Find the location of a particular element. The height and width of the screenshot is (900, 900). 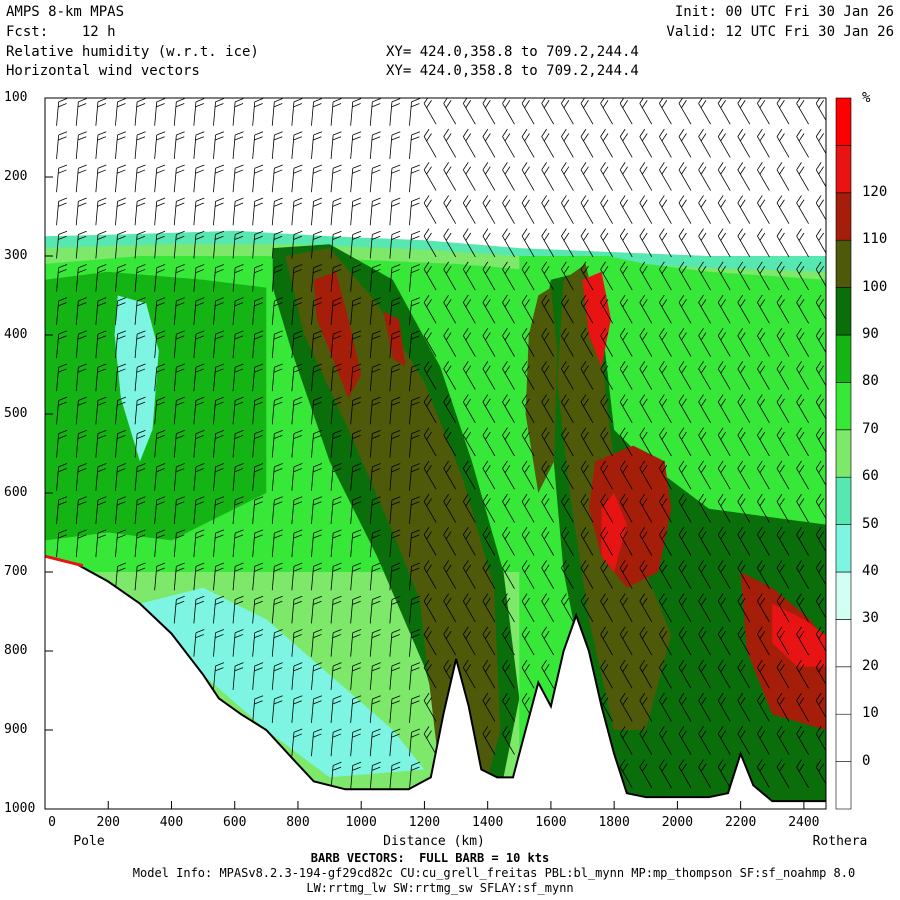

colorbar-tick-label: 120 is located at coordinates (875, 191).